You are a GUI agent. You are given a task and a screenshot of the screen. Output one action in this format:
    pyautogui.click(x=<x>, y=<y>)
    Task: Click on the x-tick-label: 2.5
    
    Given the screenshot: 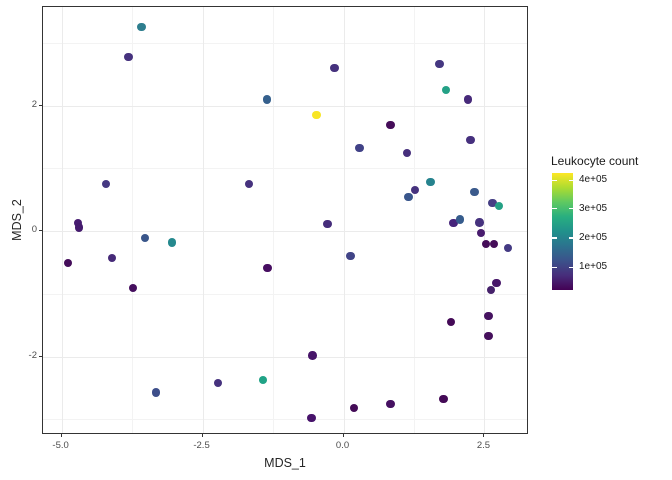 What is the action you would take?
    pyautogui.click(x=483, y=445)
    